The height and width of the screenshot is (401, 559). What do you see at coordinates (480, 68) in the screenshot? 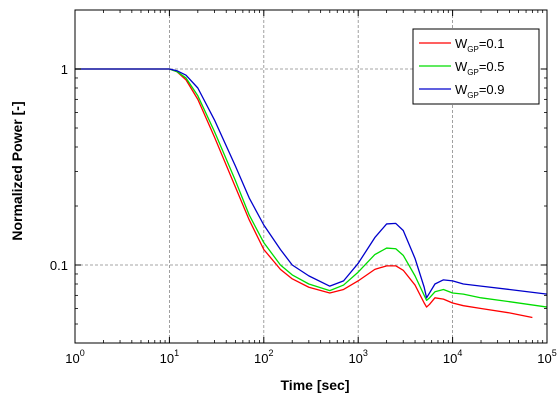
I see `legend-label: WGP=0.5` at bounding box center [480, 68].